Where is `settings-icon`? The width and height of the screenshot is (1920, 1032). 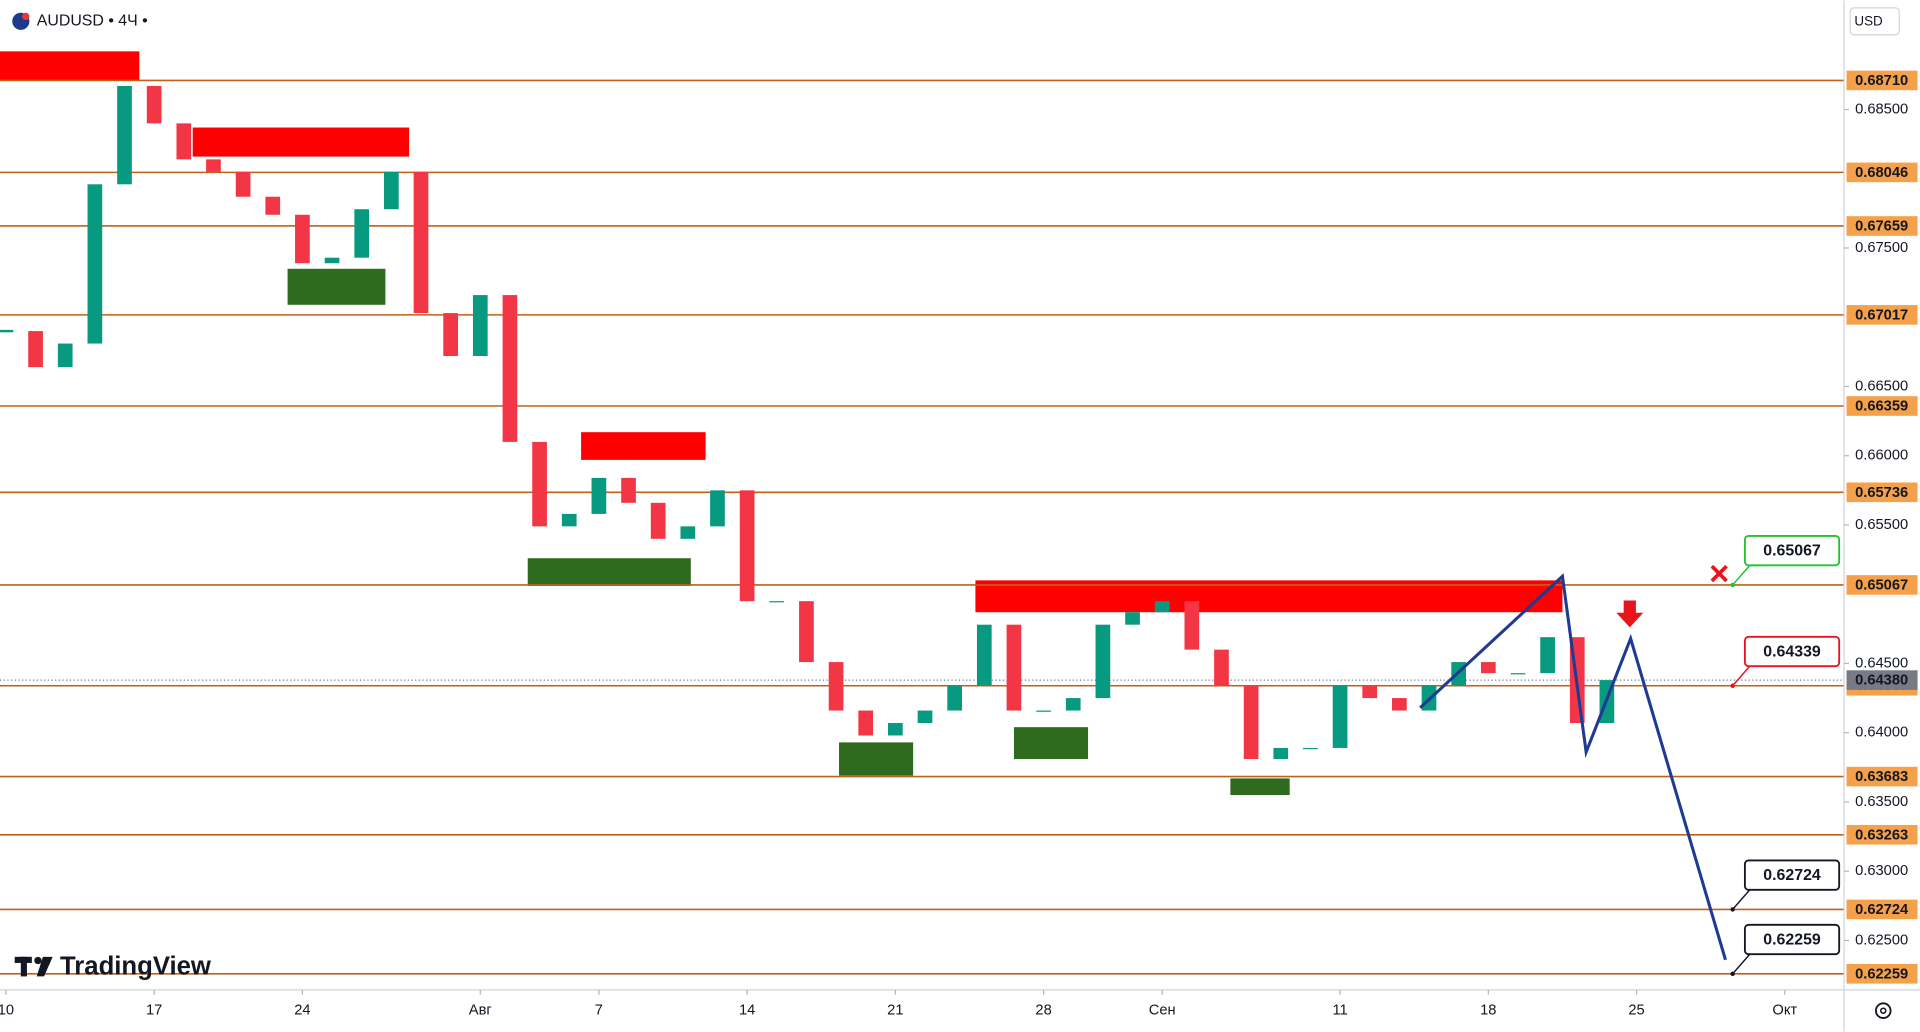
settings-icon is located at coordinates (1883, 1010).